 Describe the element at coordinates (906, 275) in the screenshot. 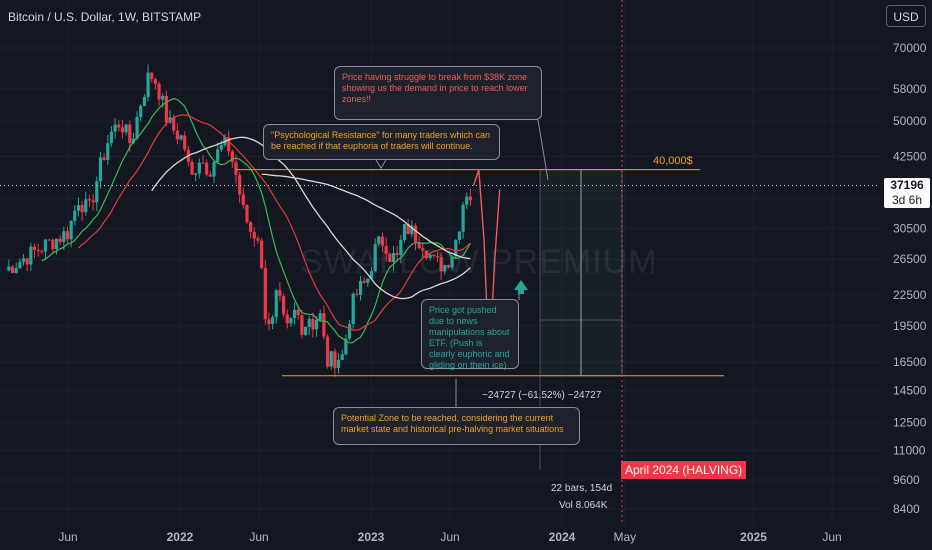

I see `price-axis` at that location.